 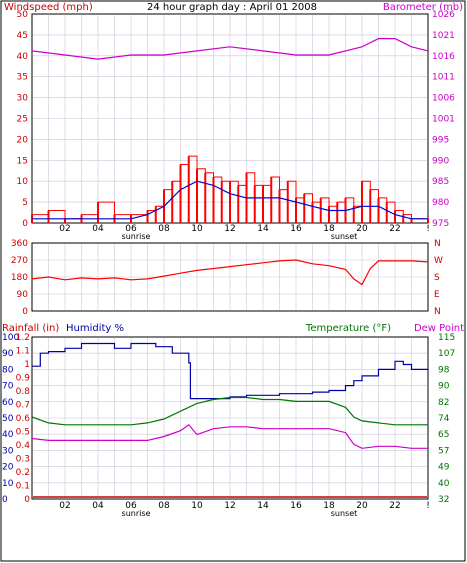 I want to click on barometer-line, so click(x=230, y=48).